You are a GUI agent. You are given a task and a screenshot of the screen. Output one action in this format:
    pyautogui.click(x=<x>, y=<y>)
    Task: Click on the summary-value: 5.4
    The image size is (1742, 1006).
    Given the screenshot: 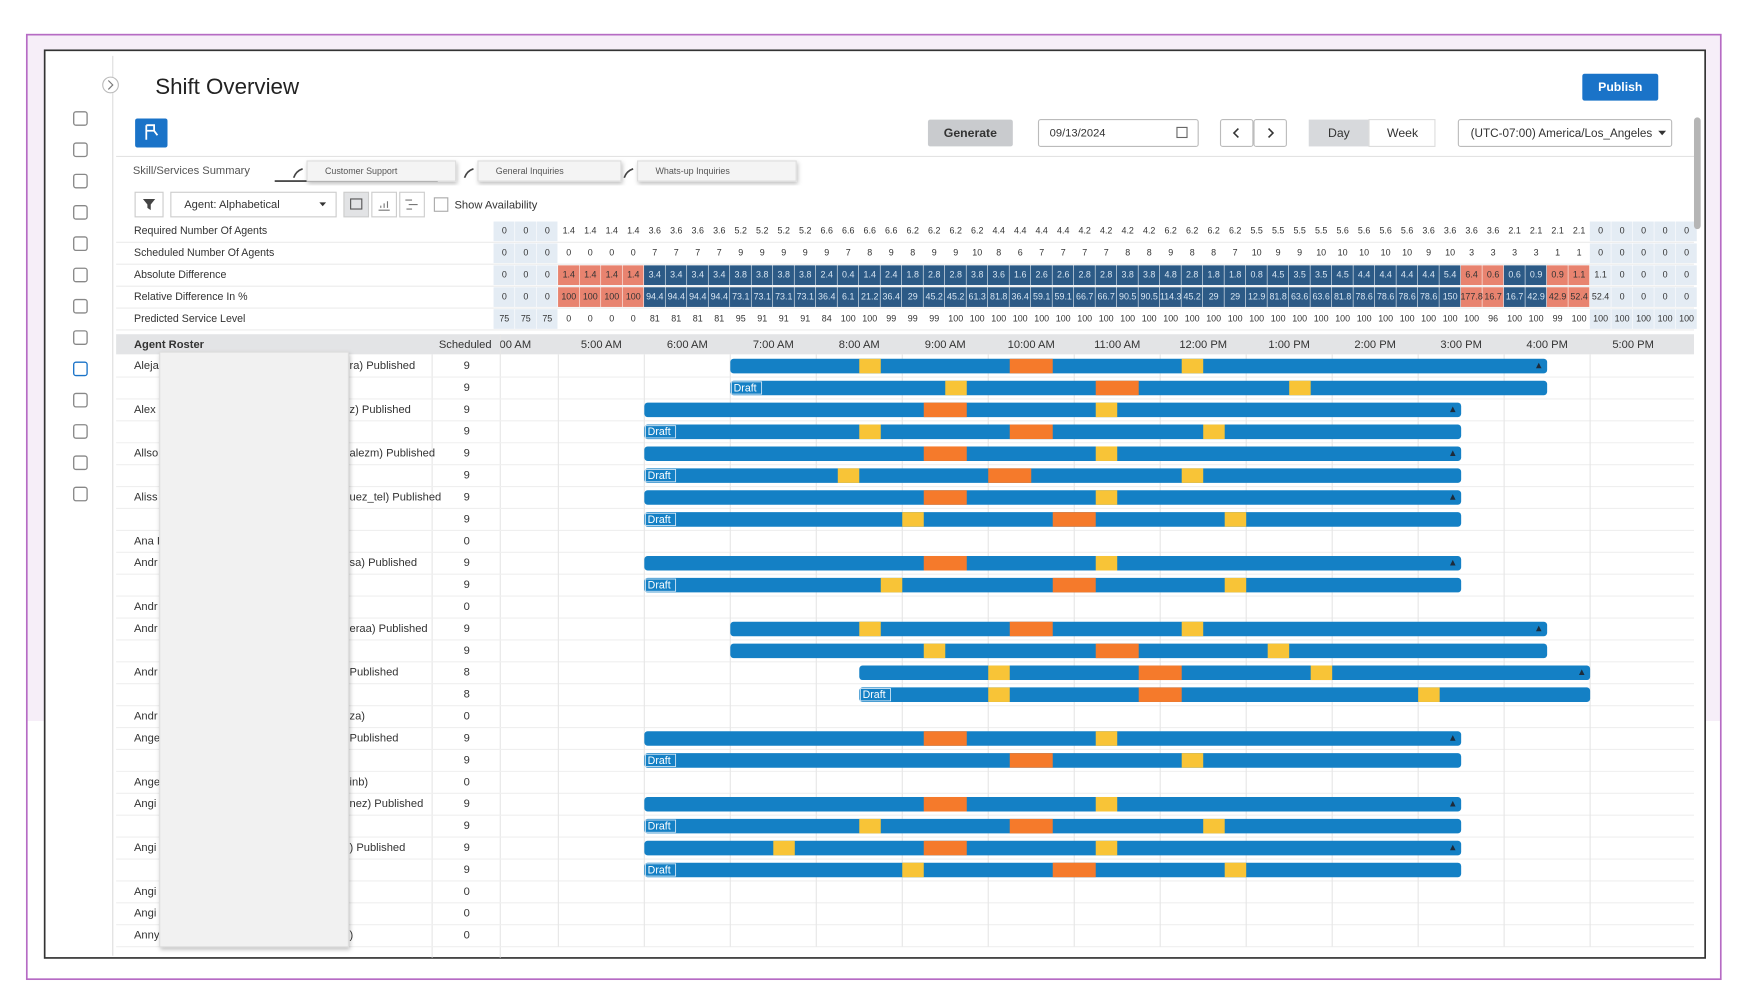 What is the action you would take?
    pyautogui.click(x=1450, y=275)
    